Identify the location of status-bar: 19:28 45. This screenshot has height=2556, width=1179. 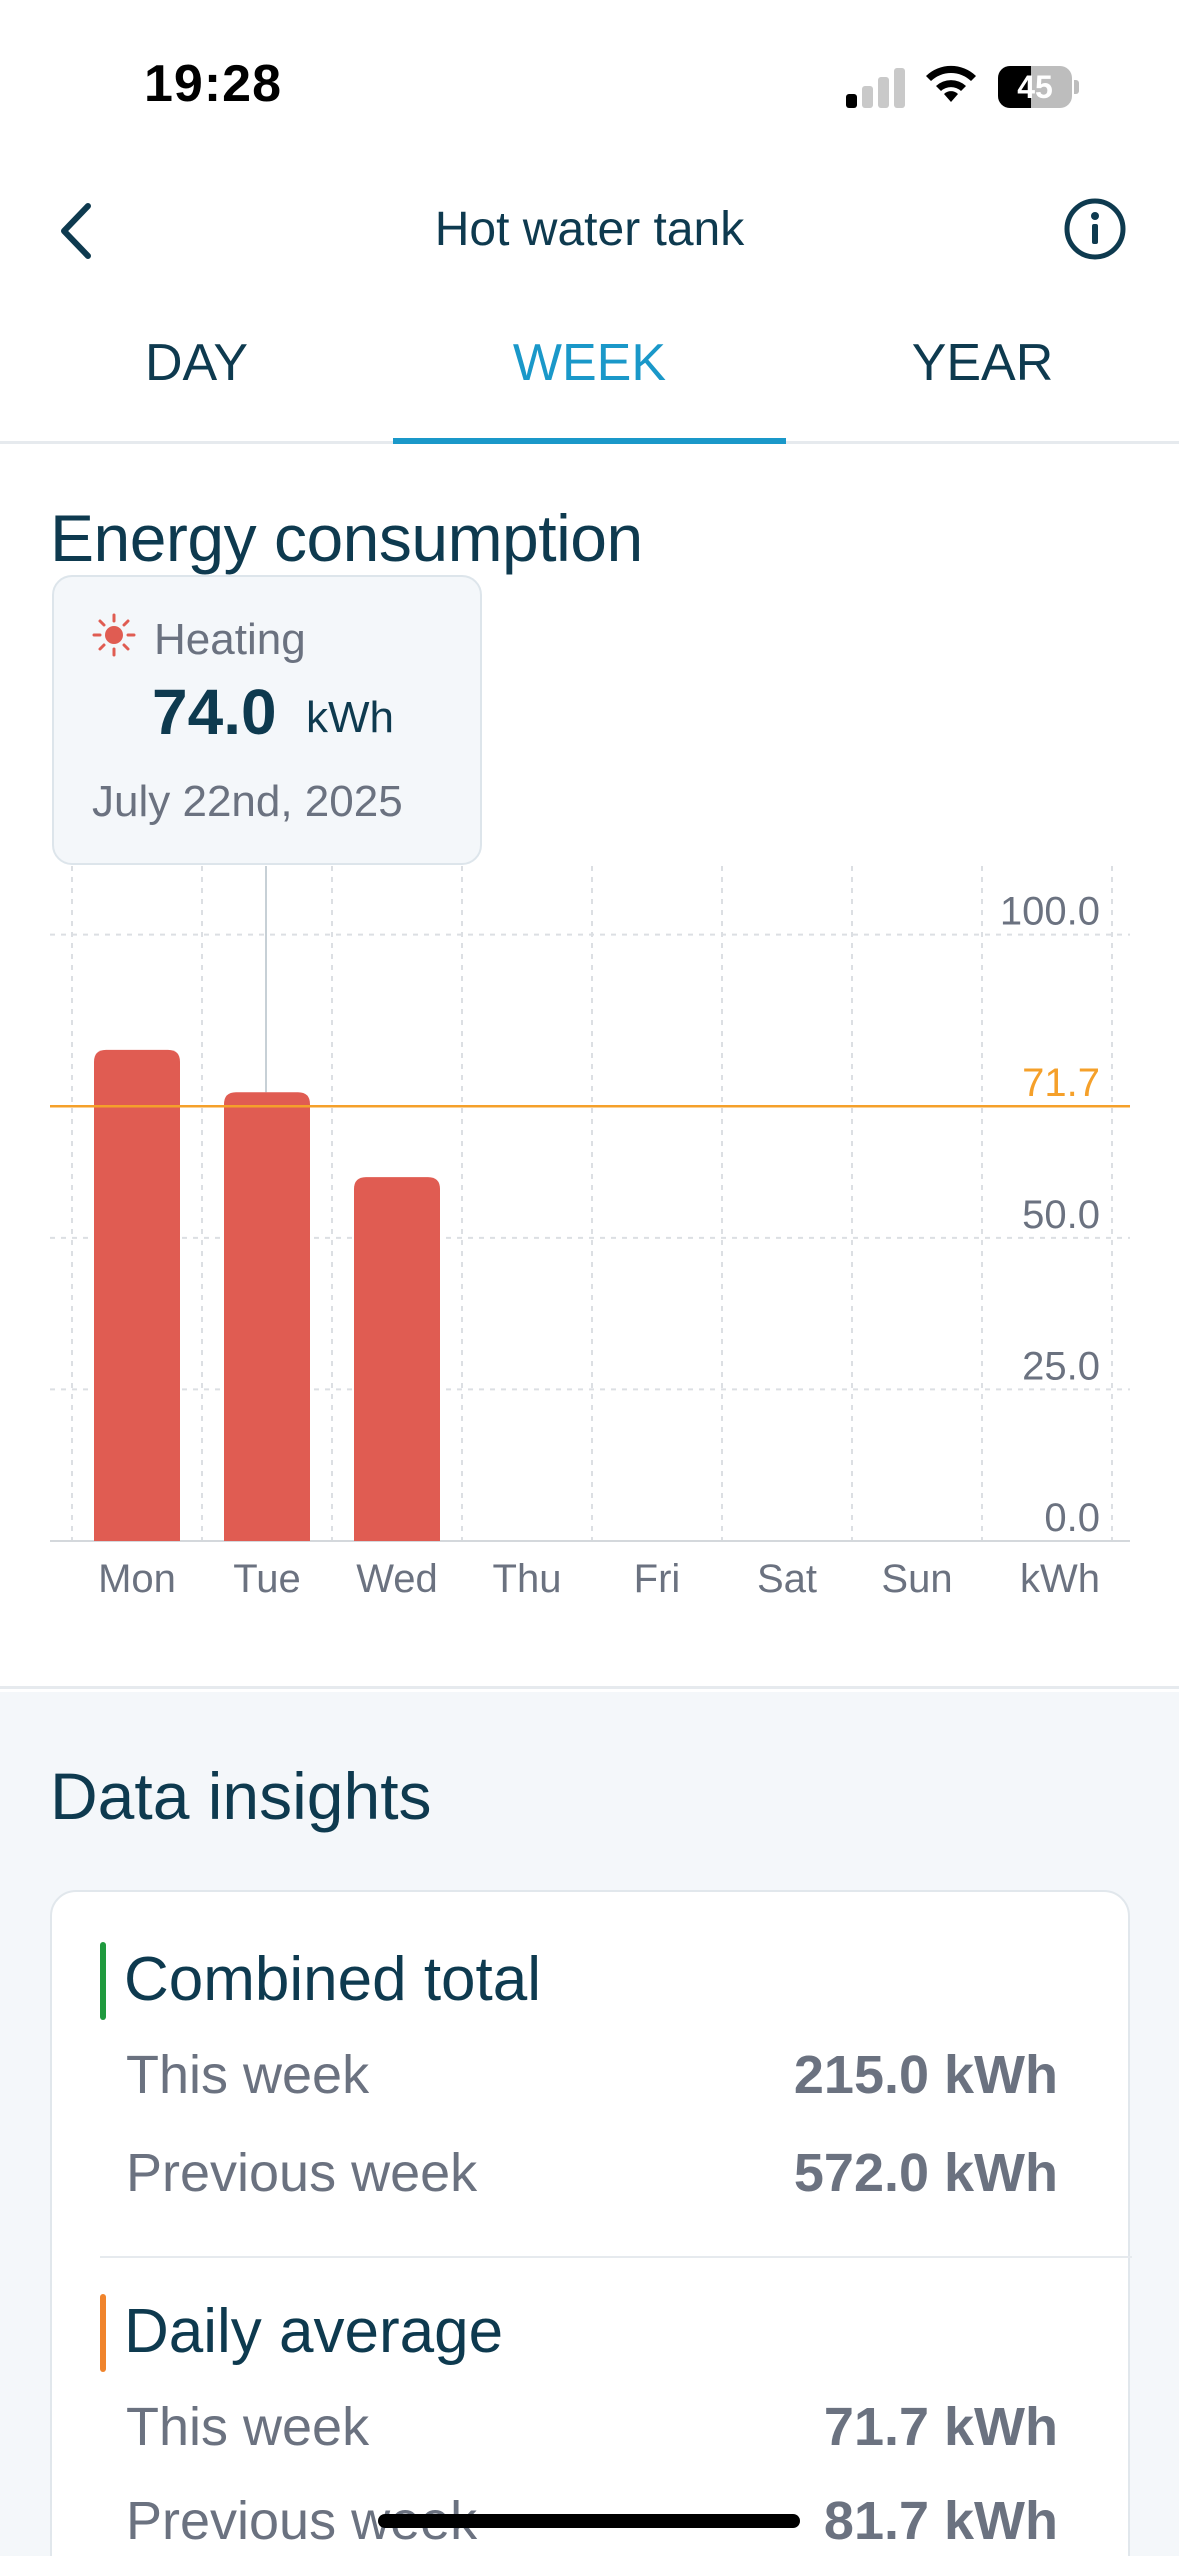
(589, 85).